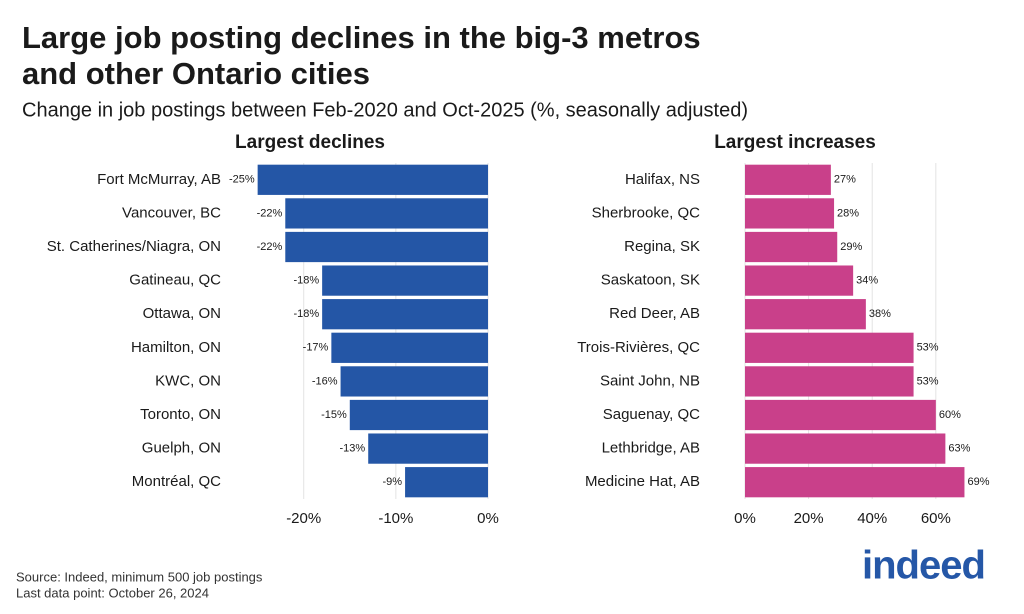 This screenshot has width=1024, height=614. What do you see at coordinates (662, 179) in the screenshot?
I see `category-label: Halifax, NS` at bounding box center [662, 179].